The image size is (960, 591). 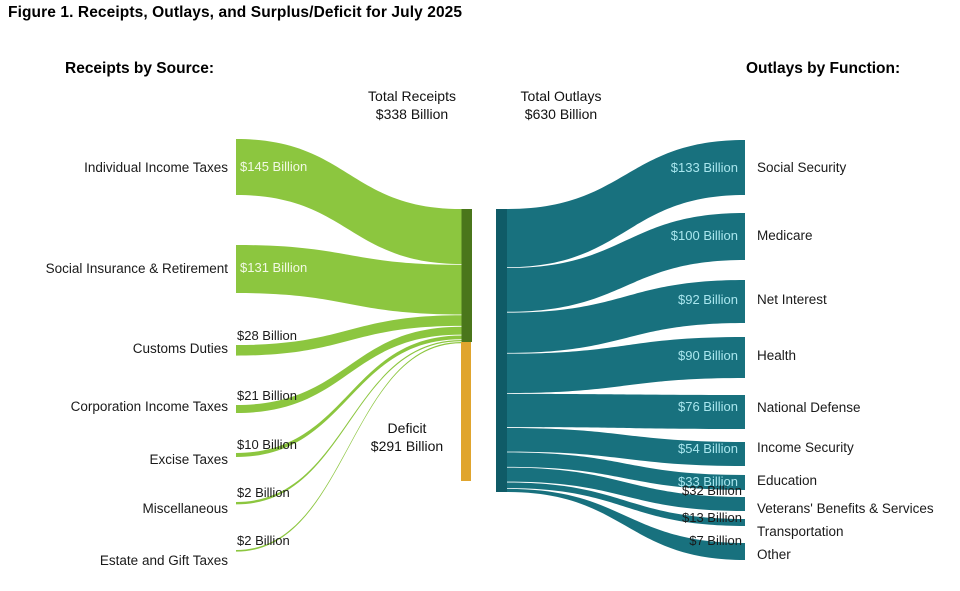 I want to click on deficit-node, so click(x=466, y=411).